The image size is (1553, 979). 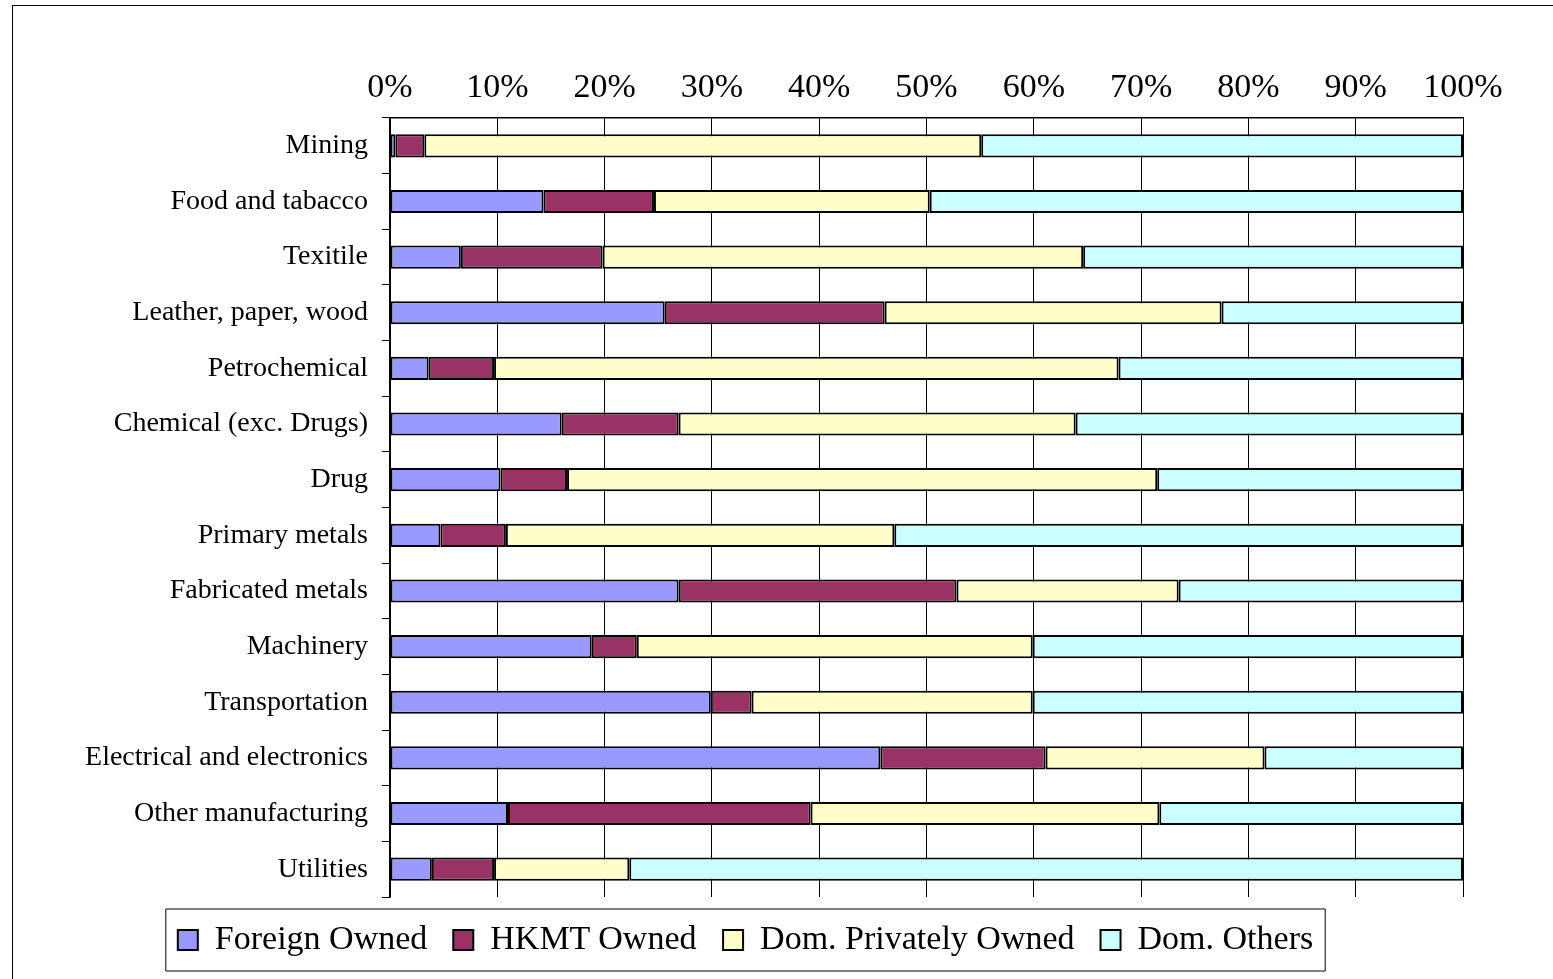 What do you see at coordinates (604, 85) in the screenshot?
I see `x-tick-label: 20%` at bounding box center [604, 85].